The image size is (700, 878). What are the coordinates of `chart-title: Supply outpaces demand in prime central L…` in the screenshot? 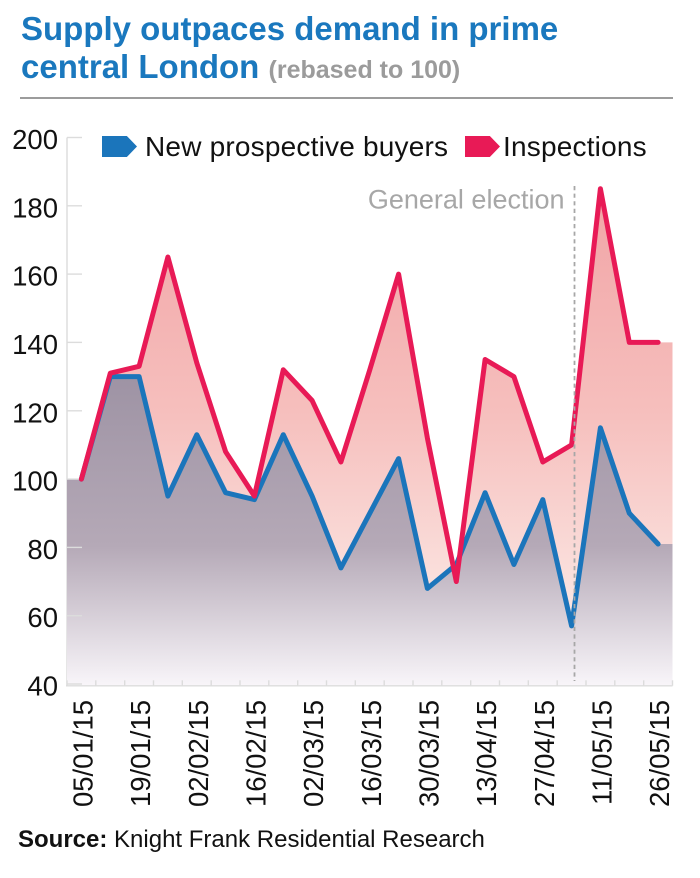 It's located at (360, 49).